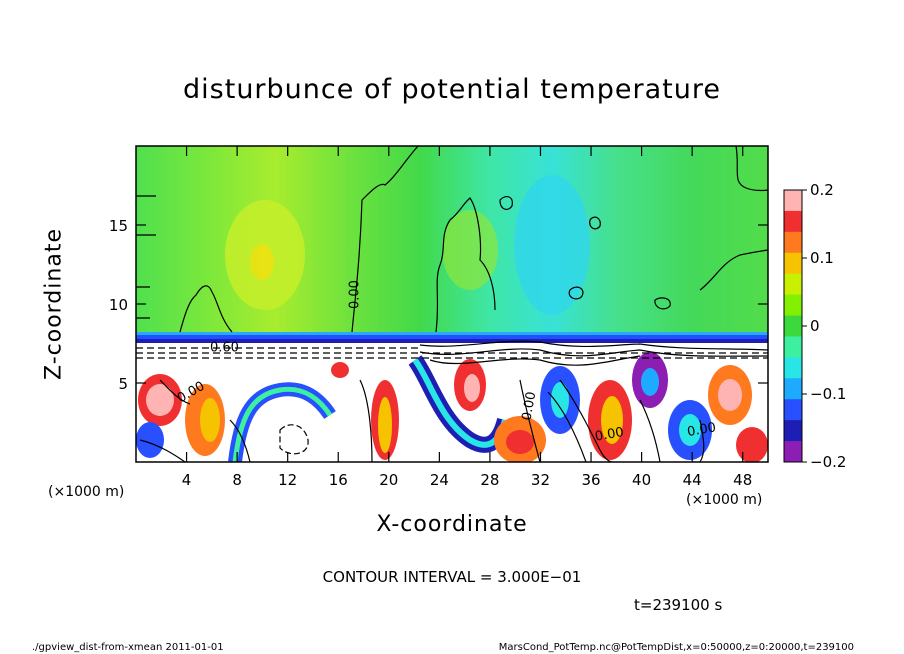  I want to click on colorbar-tick-label: 0, so click(815, 326).